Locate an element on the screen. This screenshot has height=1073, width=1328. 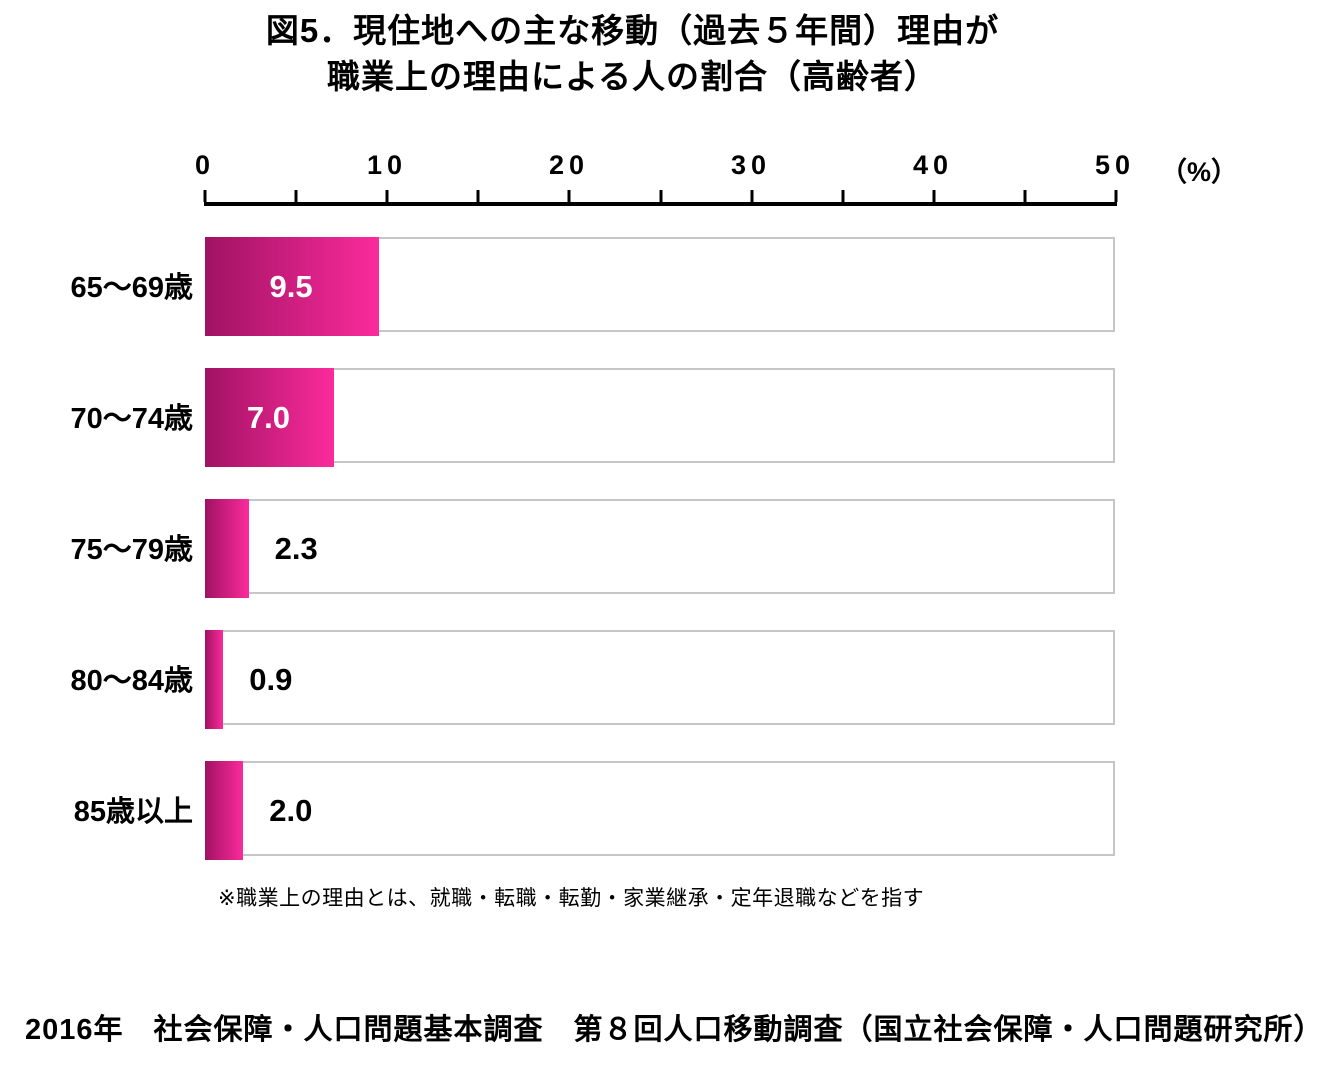
chart-title-line2: 職業上の理由による人の割合（高齢者） is located at coordinates (632, 76).